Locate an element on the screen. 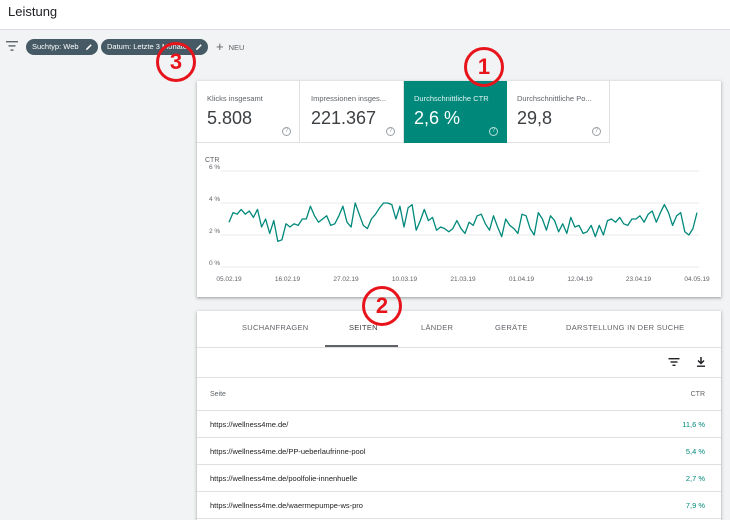 The width and height of the screenshot is (730, 520). x-tick-label: 12.04.19 is located at coordinates (580, 279).